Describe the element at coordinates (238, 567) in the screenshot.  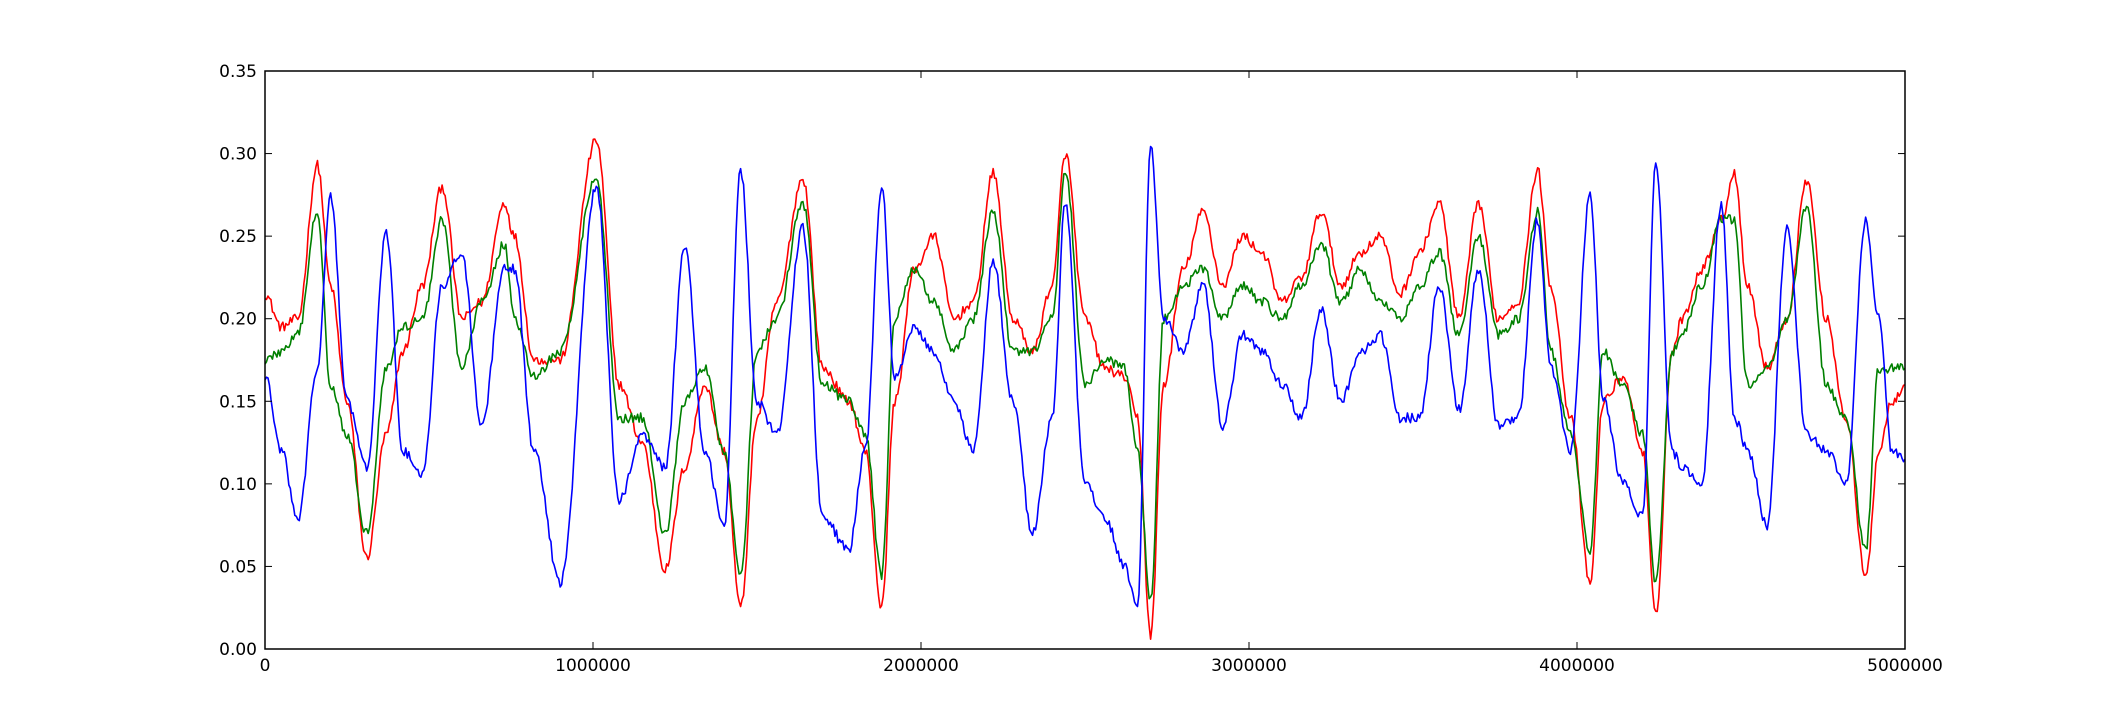
I see `y-tick-label: 0.05` at that location.